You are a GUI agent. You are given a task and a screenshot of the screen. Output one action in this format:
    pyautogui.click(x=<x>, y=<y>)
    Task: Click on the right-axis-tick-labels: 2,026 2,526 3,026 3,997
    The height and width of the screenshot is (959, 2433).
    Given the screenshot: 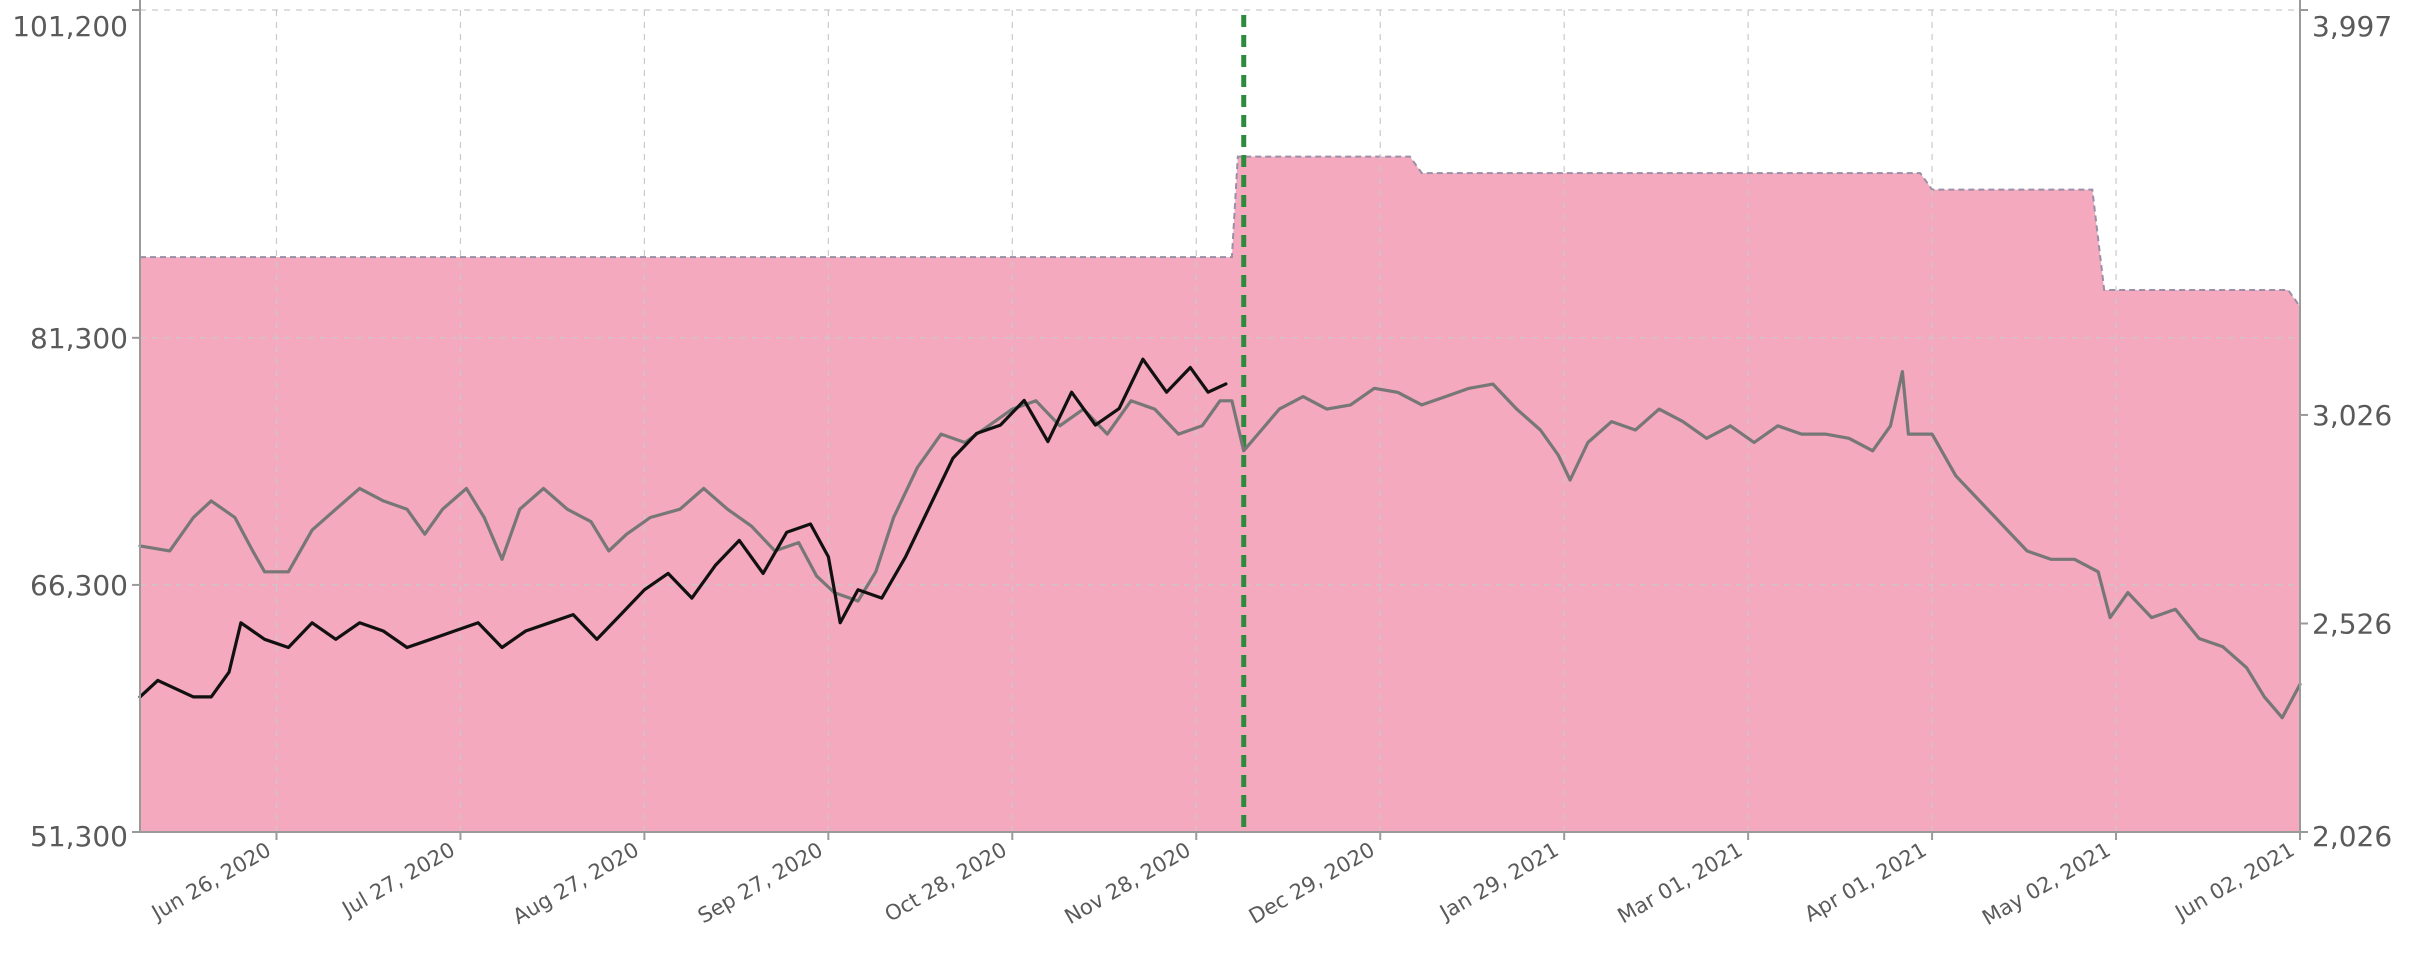 What is the action you would take?
    pyautogui.click(x=2346, y=431)
    